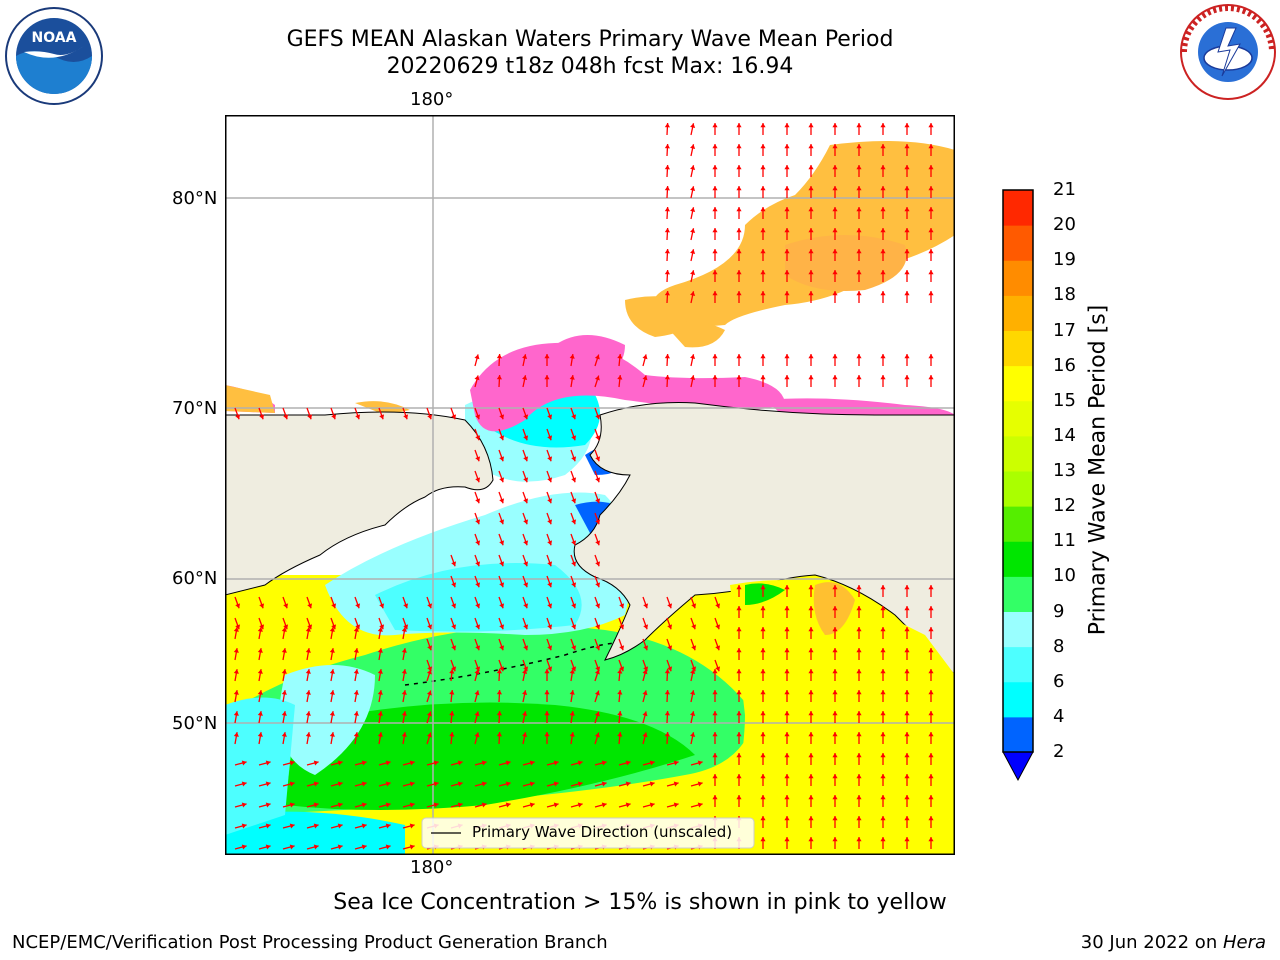  Describe the element at coordinates (1018, 766) in the screenshot. I see `colorbar-extend-triangle` at that location.